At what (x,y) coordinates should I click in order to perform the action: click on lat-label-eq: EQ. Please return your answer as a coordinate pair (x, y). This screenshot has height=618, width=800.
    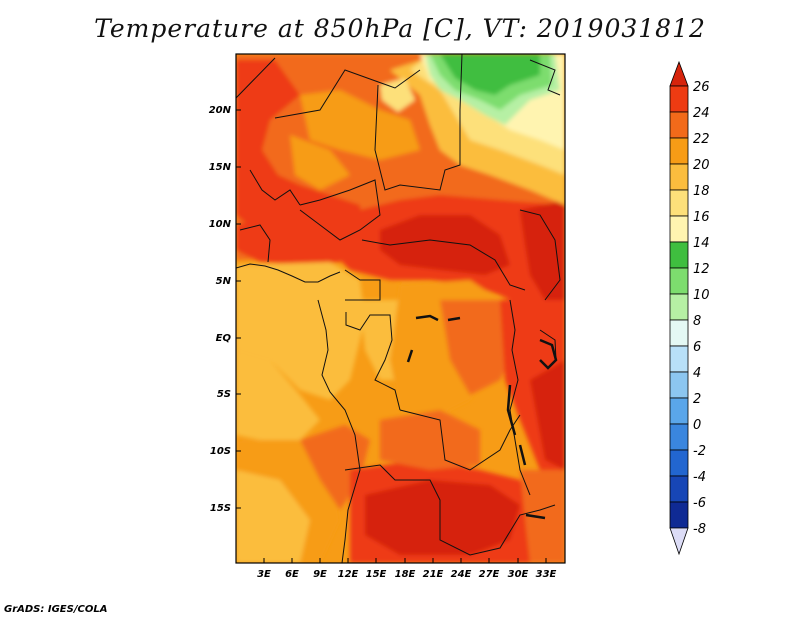
    Looking at the image, I should click on (224, 338).